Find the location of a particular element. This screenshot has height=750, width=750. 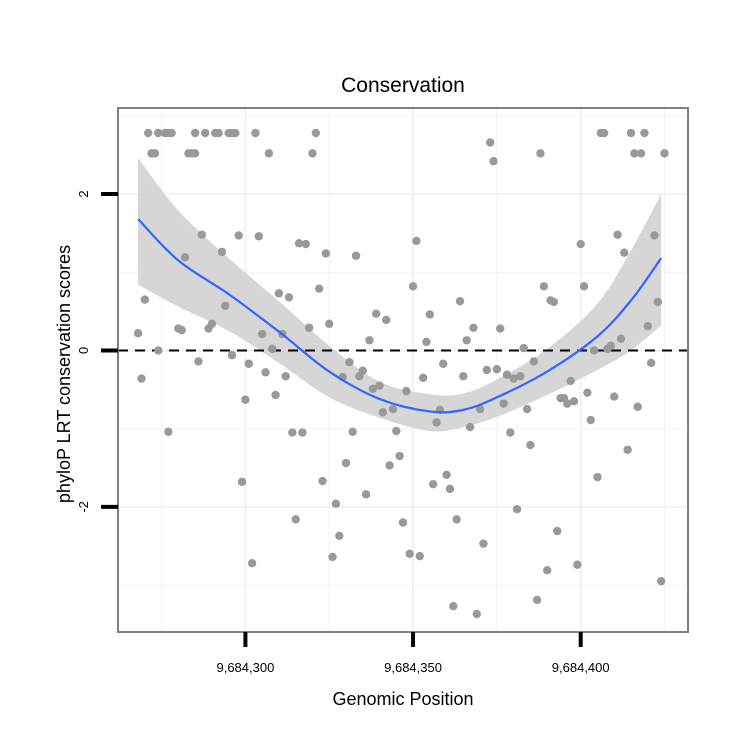

y-axis-title: phyloP LRT conservation scores is located at coordinates (64, 374).